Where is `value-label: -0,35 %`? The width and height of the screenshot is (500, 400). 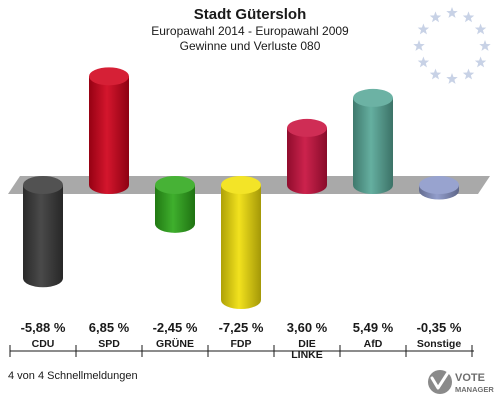 value-label: -0,35 % is located at coordinates (439, 327).